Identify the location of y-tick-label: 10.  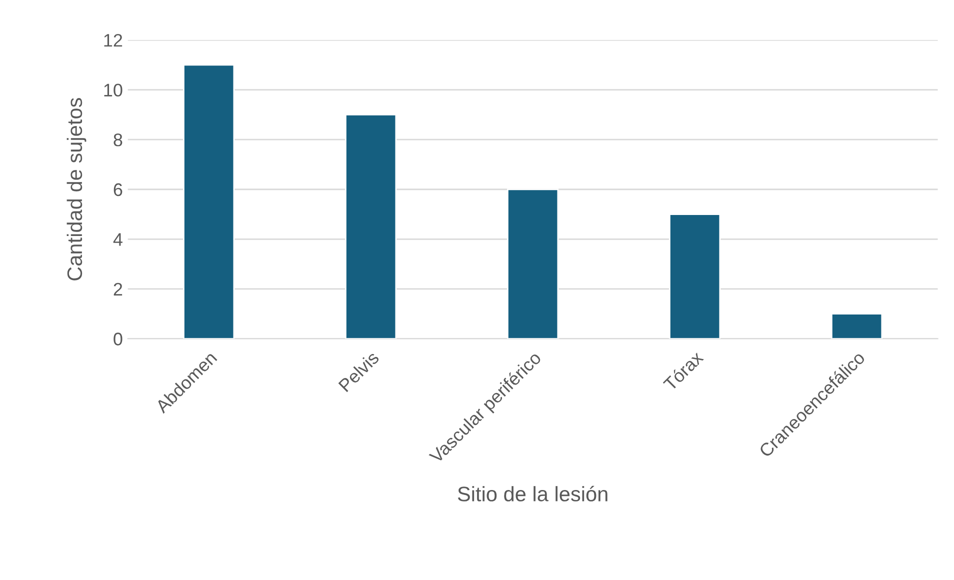
(113, 90).